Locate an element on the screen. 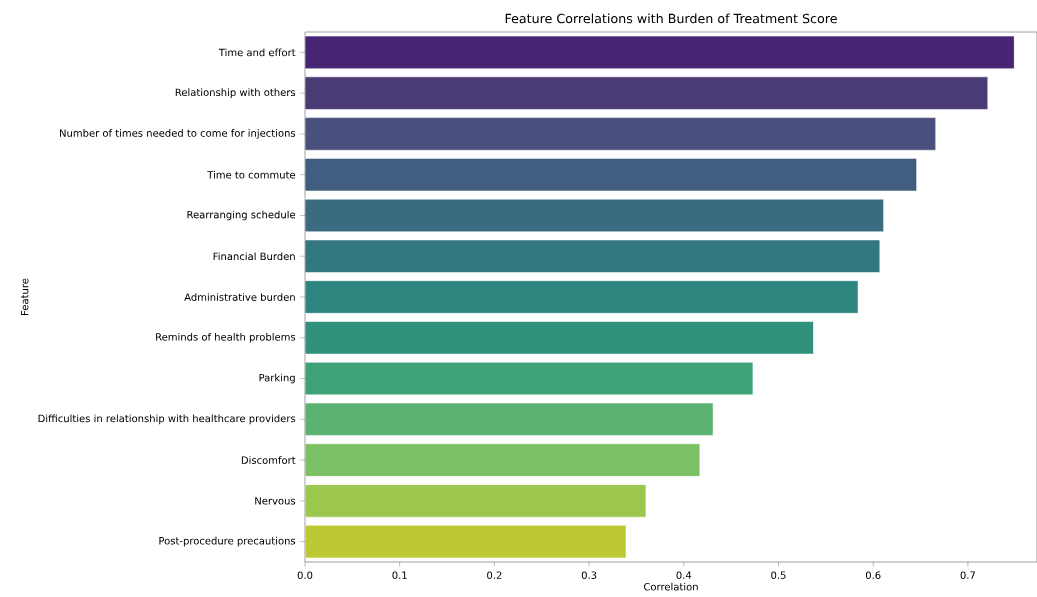  y-tick-label: Time and effort is located at coordinates (257, 52).